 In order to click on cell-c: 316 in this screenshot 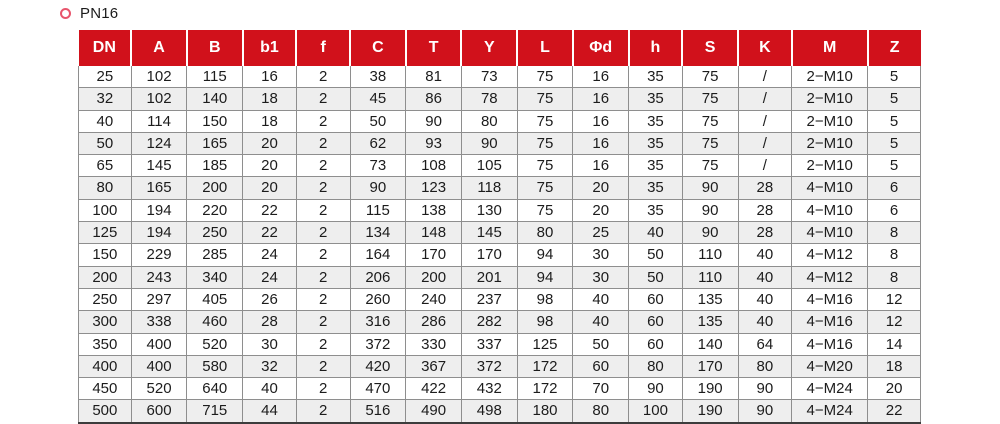, I will do `click(378, 322)`.